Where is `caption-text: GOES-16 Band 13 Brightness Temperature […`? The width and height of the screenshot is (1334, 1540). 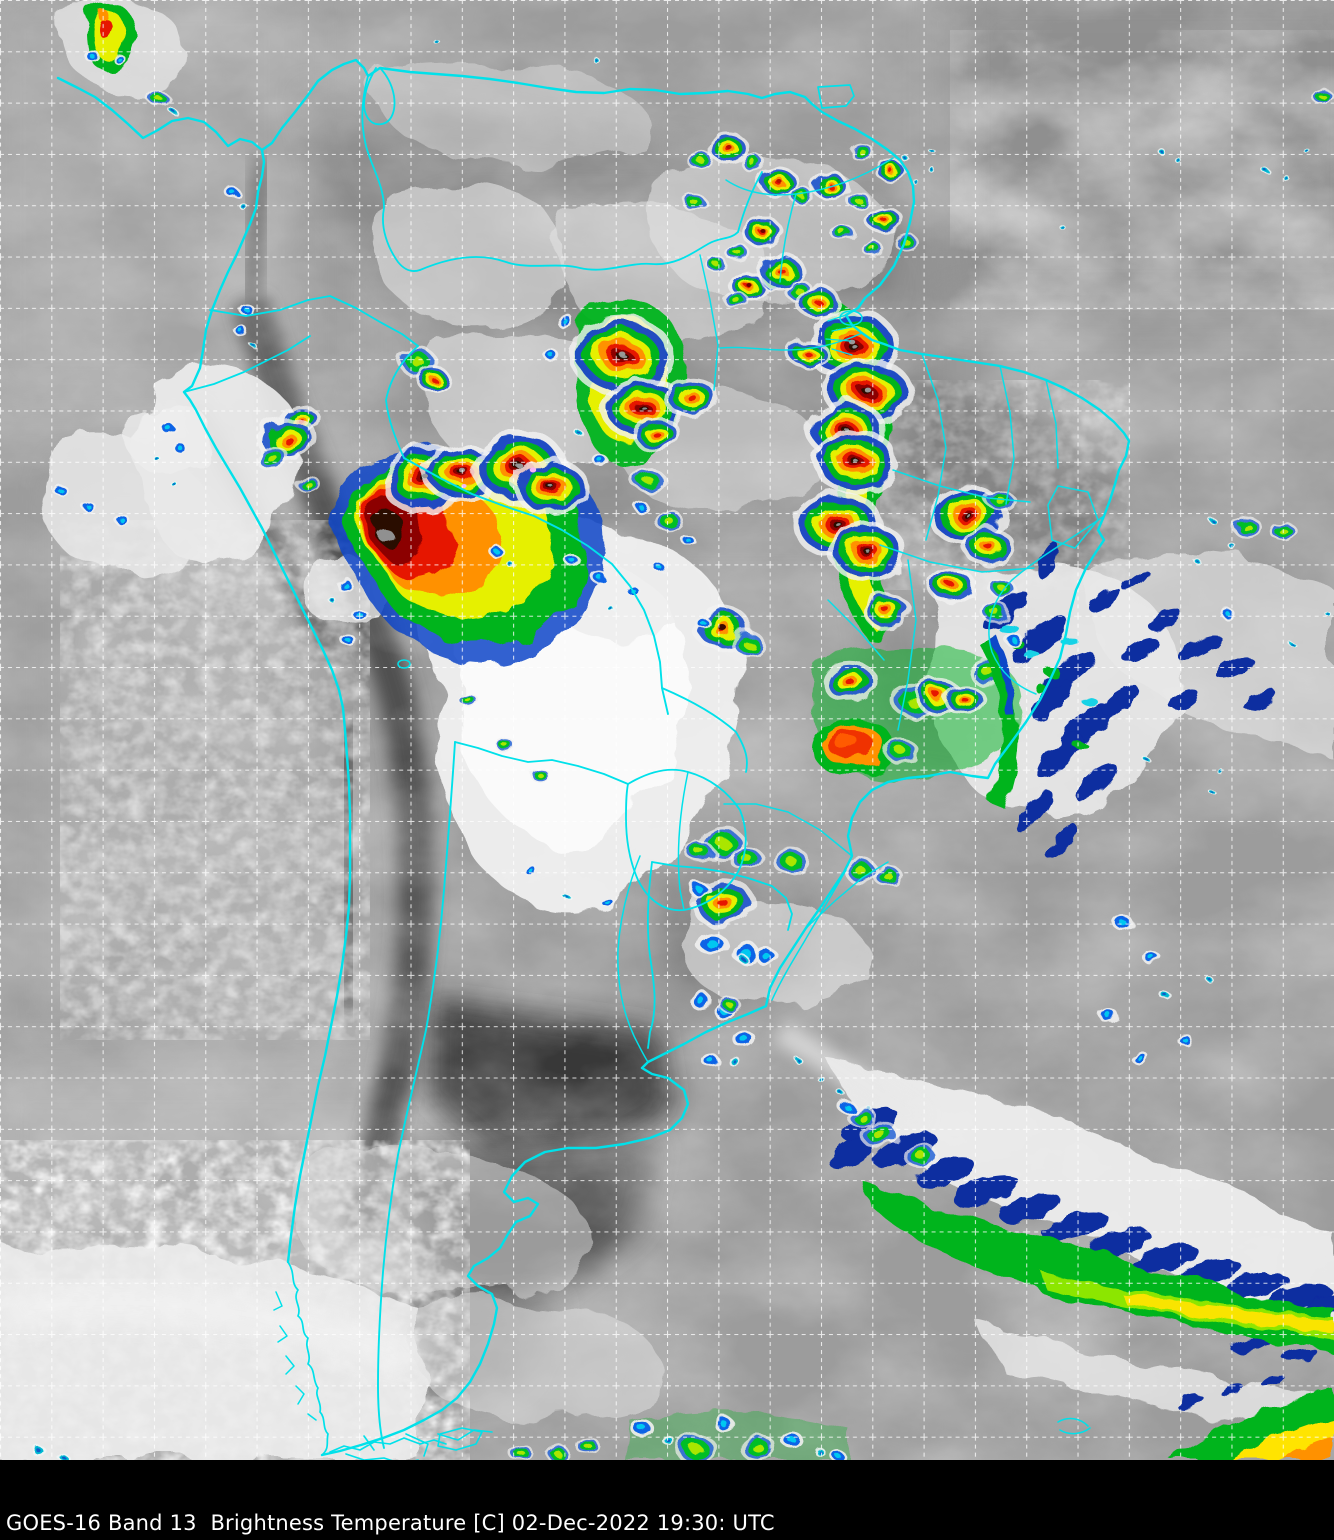 caption-text: GOES-16 Band 13 Brightness Temperature [… is located at coordinates (390, 1522).